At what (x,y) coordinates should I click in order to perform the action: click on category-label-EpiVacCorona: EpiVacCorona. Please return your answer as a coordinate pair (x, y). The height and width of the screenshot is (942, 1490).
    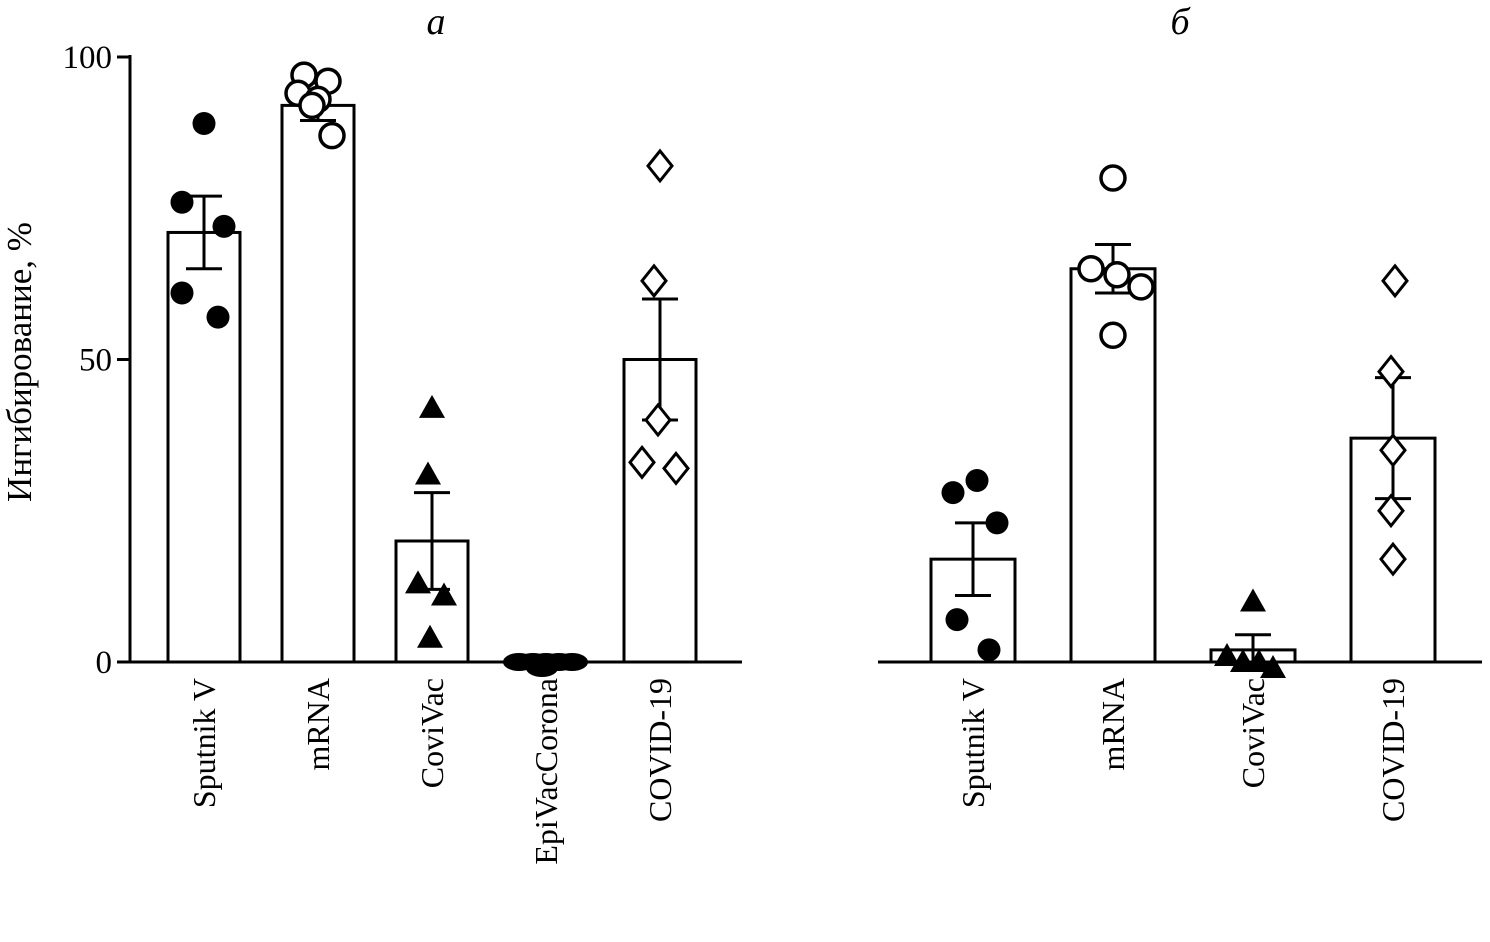
    Looking at the image, I should click on (546, 771).